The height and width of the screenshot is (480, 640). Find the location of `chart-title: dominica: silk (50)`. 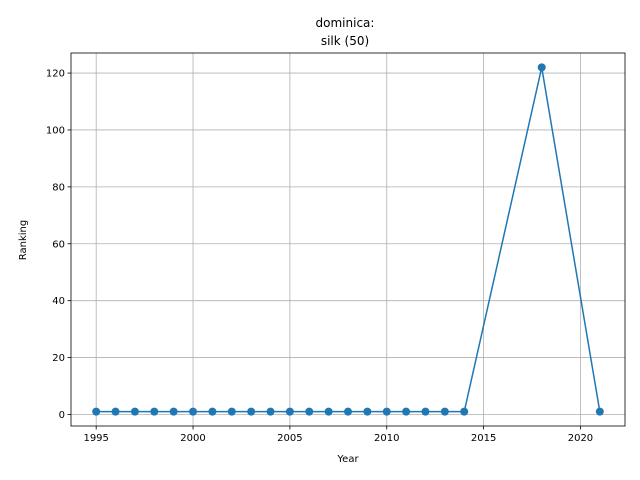

chart-title: dominica: silk (50) is located at coordinates (345, 32).